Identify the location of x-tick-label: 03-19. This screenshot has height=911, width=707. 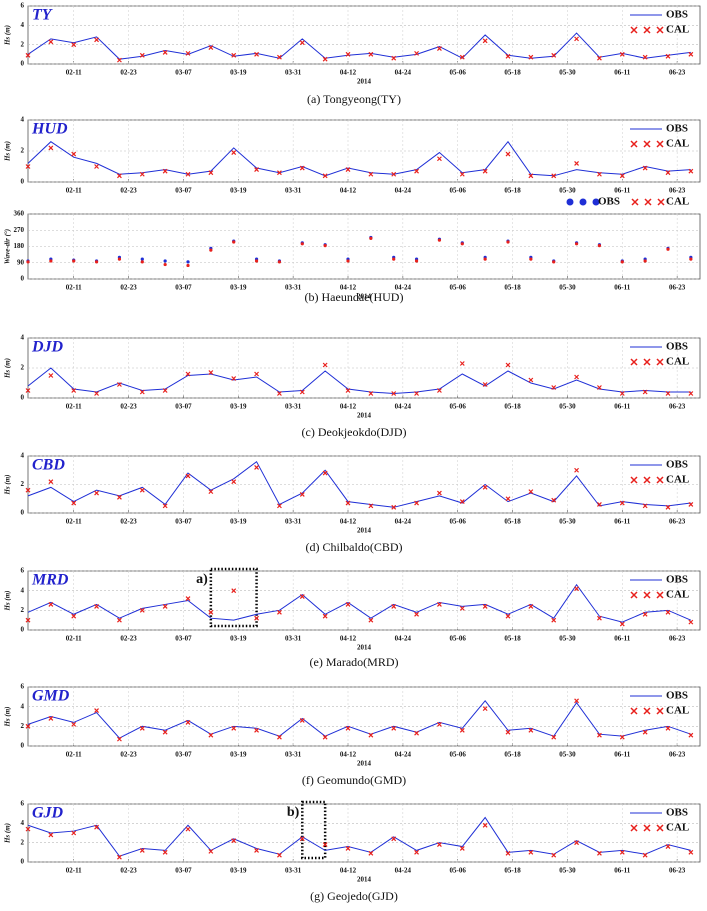
(238, 407).